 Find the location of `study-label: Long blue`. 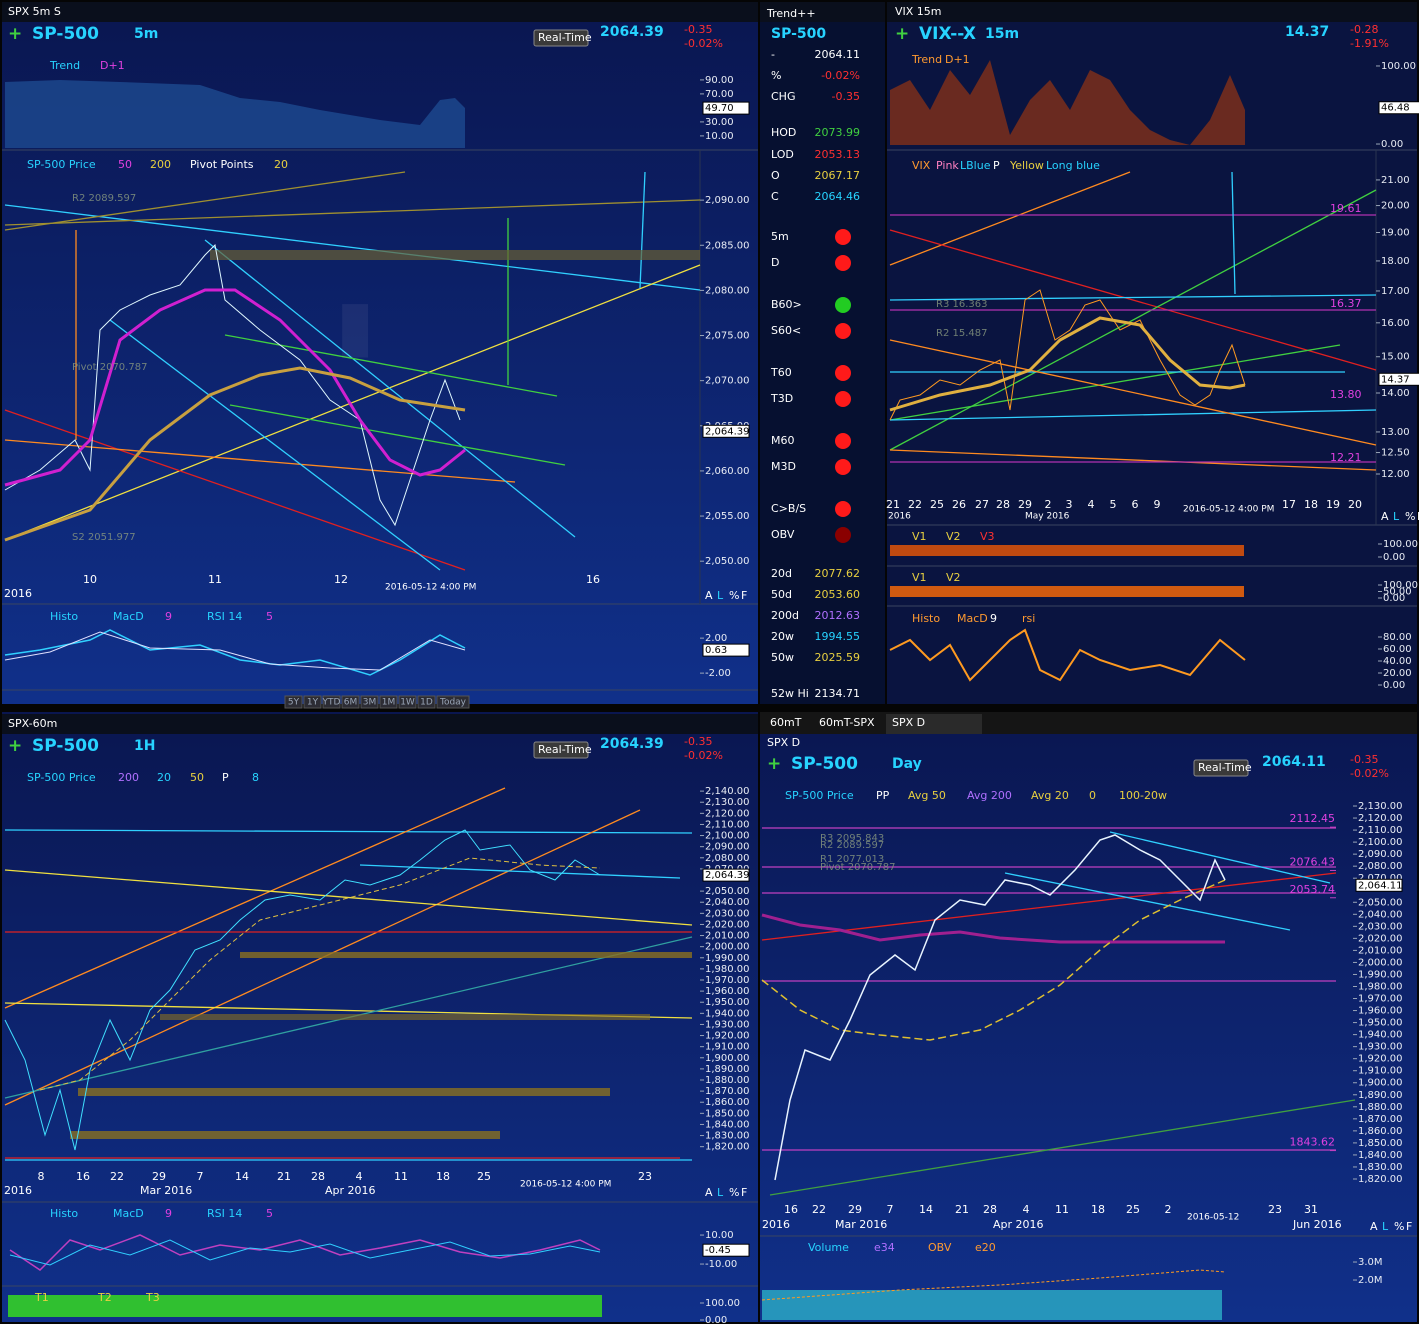

study-label: Long blue is located at coordinates (1073, 165).